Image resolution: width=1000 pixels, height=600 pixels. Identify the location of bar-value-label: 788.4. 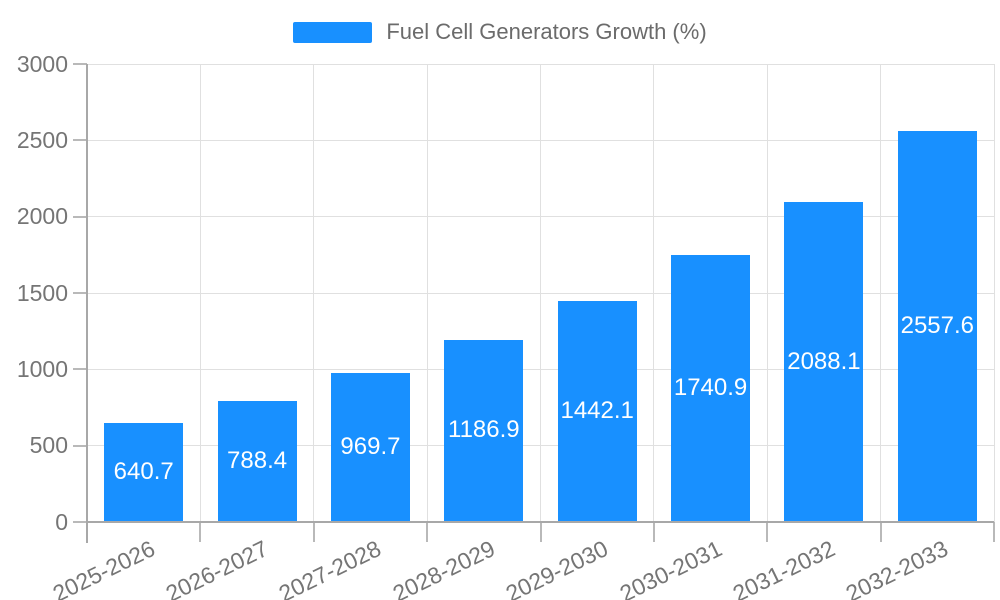
(257, 460).